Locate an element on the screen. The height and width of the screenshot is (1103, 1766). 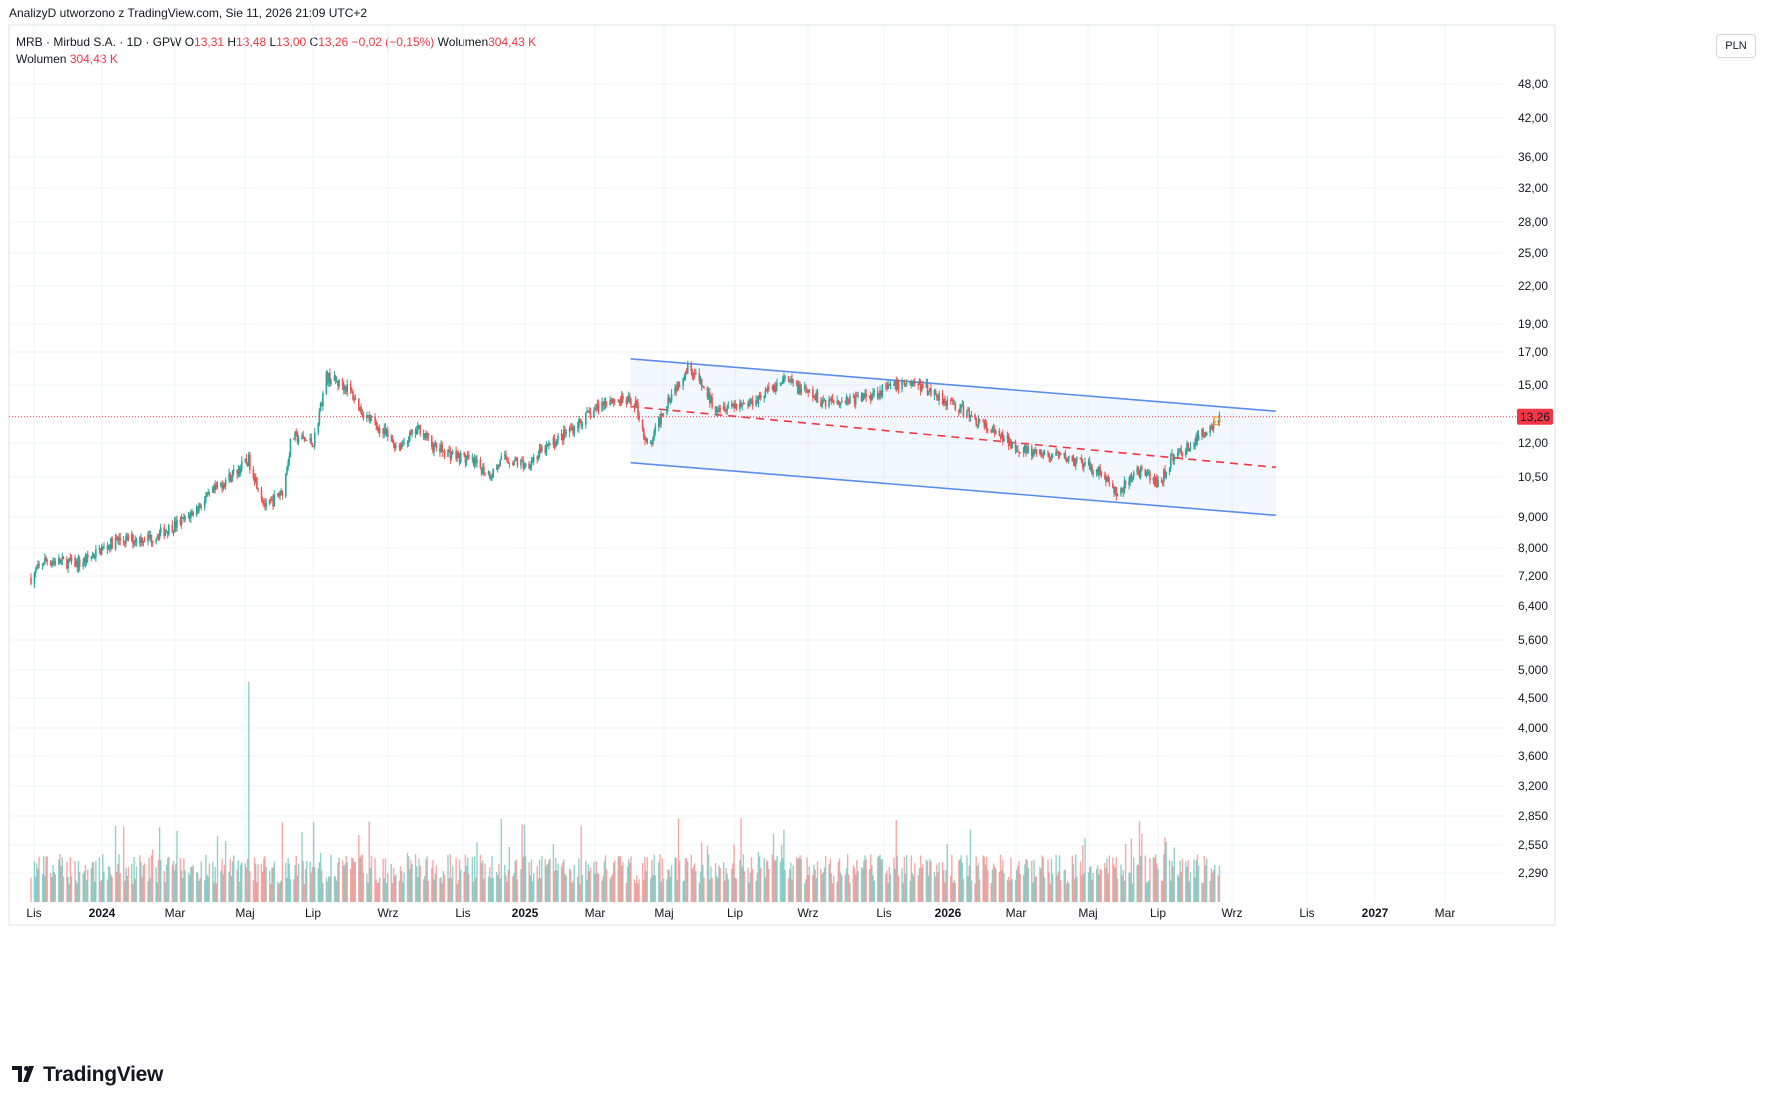
price-channel is located at coordinates (953, 437).